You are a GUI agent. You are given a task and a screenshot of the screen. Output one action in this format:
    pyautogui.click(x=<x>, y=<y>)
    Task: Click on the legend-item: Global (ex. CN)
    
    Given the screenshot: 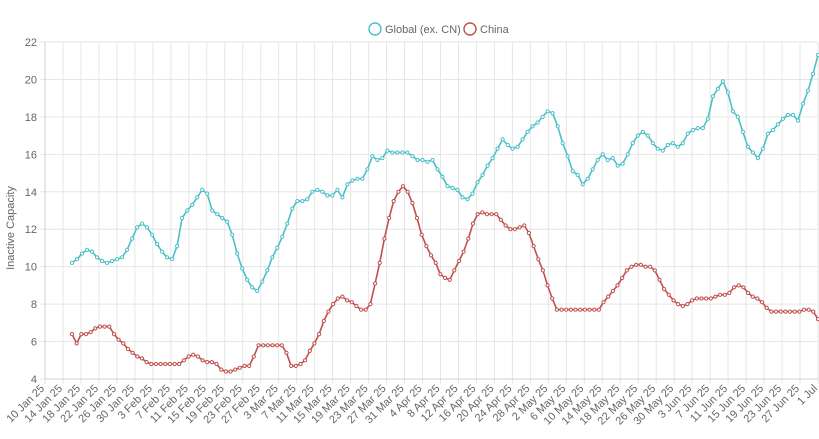 What is the action you would take?
    pyautogui.click(x=414, y=29)
    